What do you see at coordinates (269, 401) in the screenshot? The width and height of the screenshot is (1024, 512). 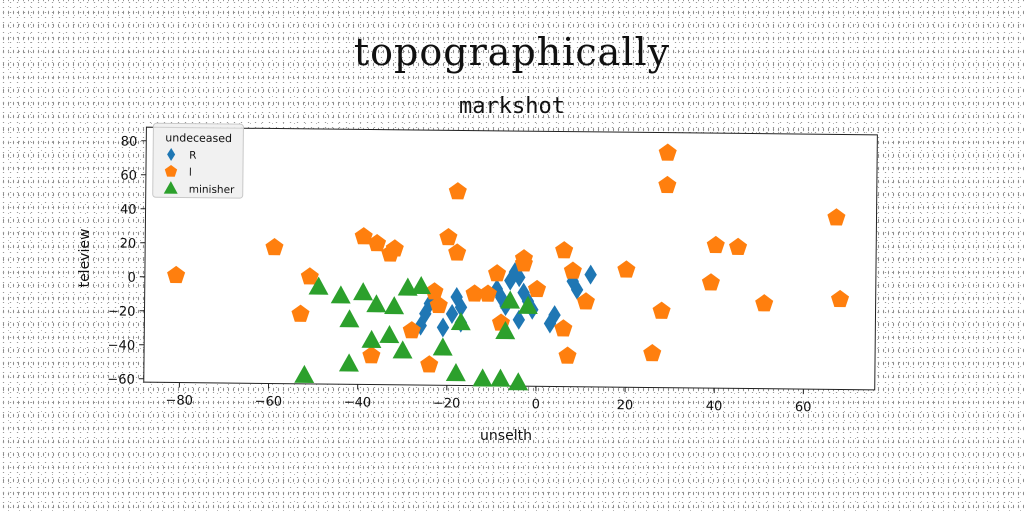 I see `x-tick-label: −60` at bounding box center [269, 401].